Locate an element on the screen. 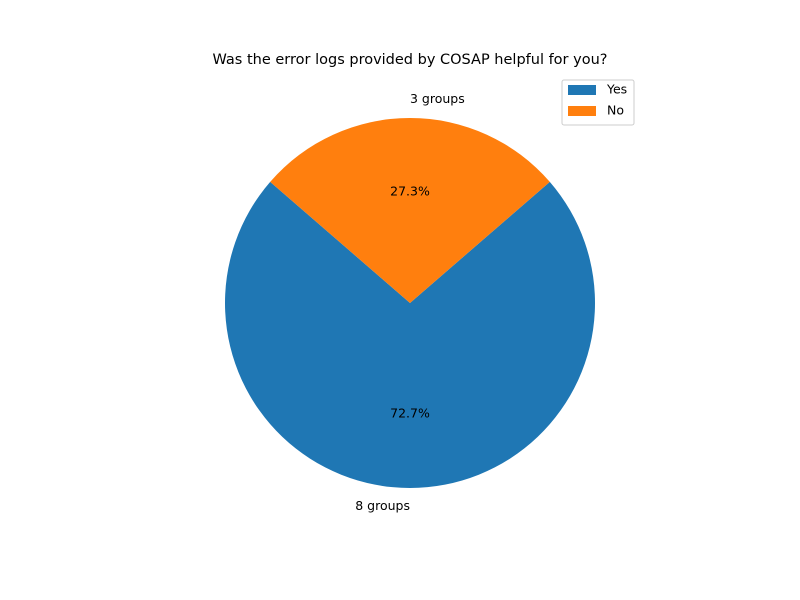 Image resolution: width=800 pixels, height=600 pixels. pie-slice-no is located at coordinates (410, 211).